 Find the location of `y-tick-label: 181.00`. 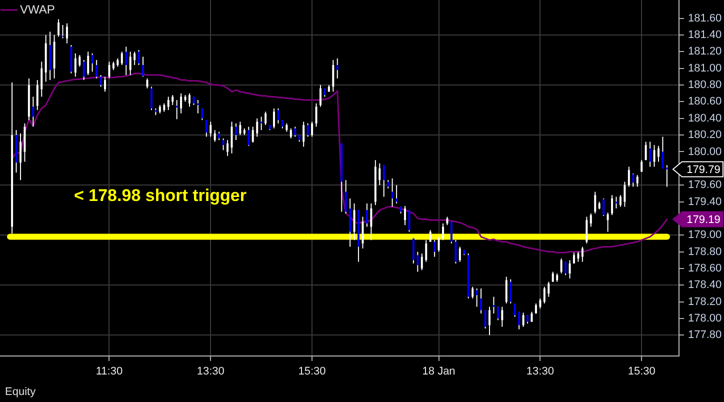

y-tick-label: 181.00 is located at coordinates (705, 68).